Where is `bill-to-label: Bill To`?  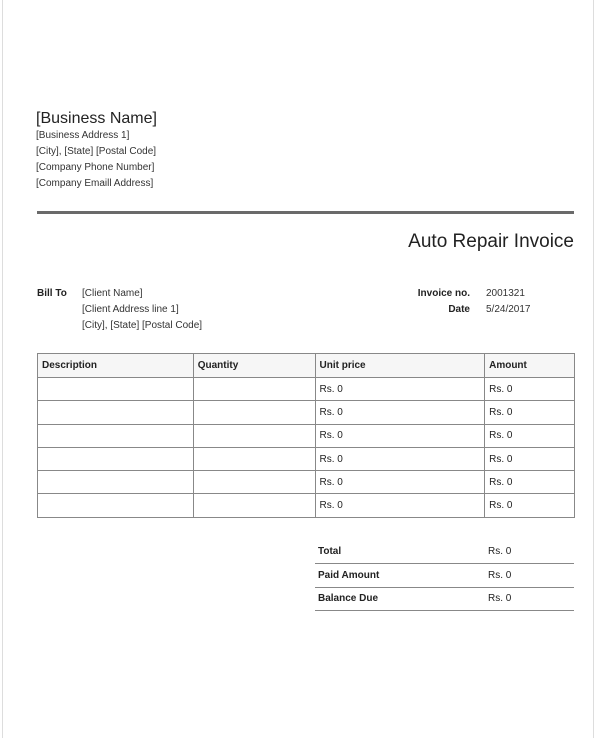
bill-to-label: Bill To is located at coordinates (52, 293).